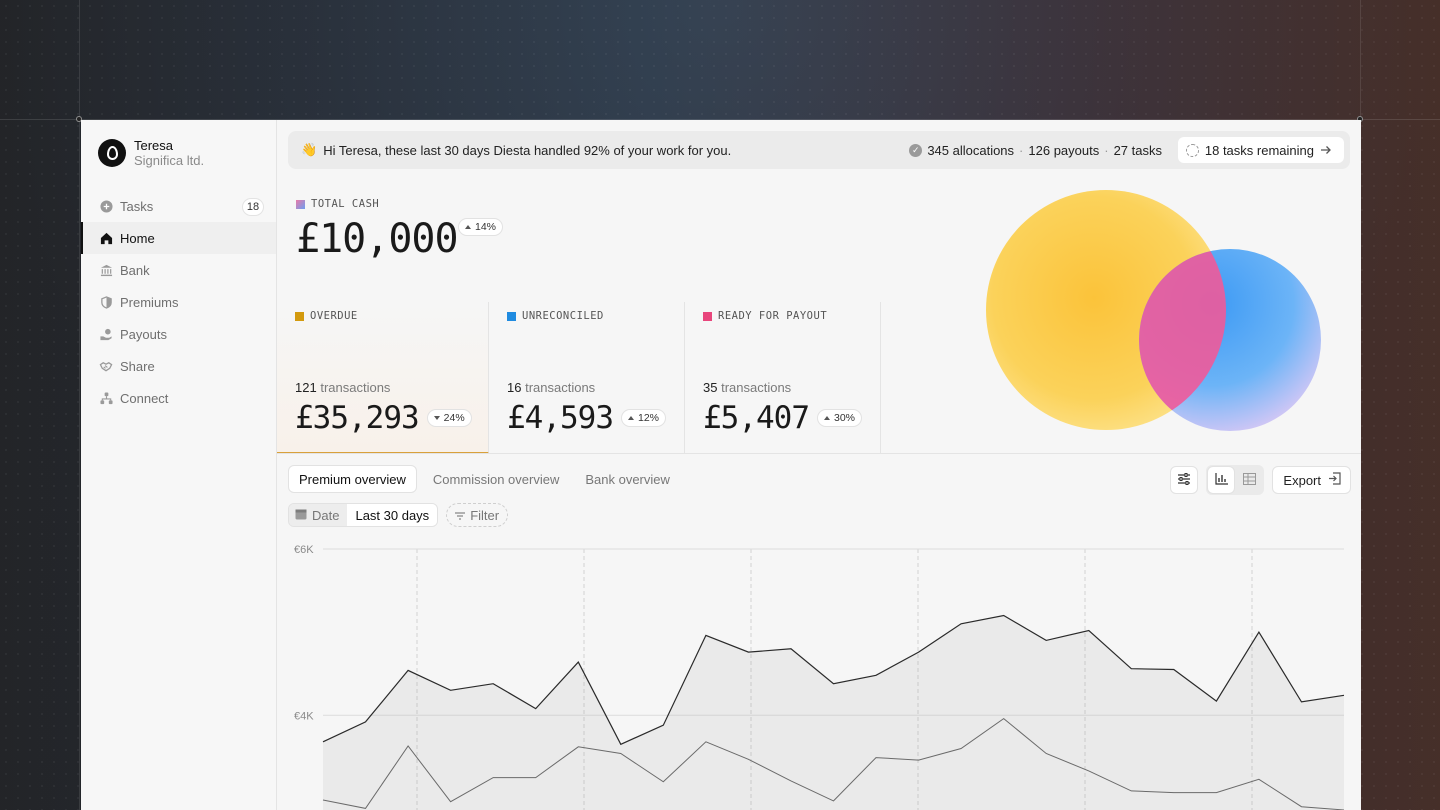  I want to click on series-line-primary, so click(833, 680).